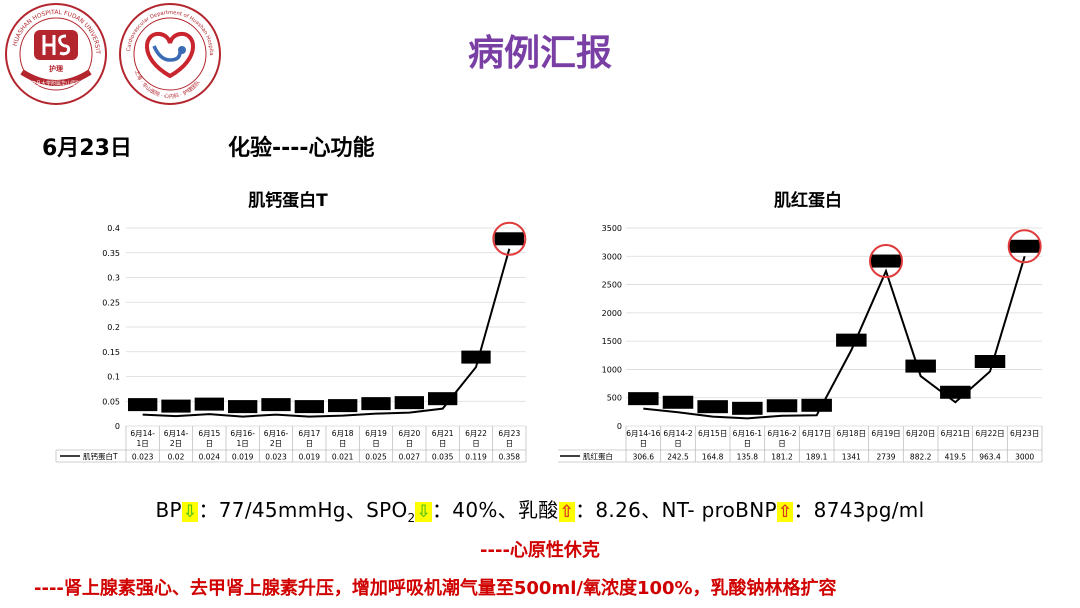  Describe the element at coordinates (210, 457) in the screenshot. I see `data-table-value: 0.024` at that location.